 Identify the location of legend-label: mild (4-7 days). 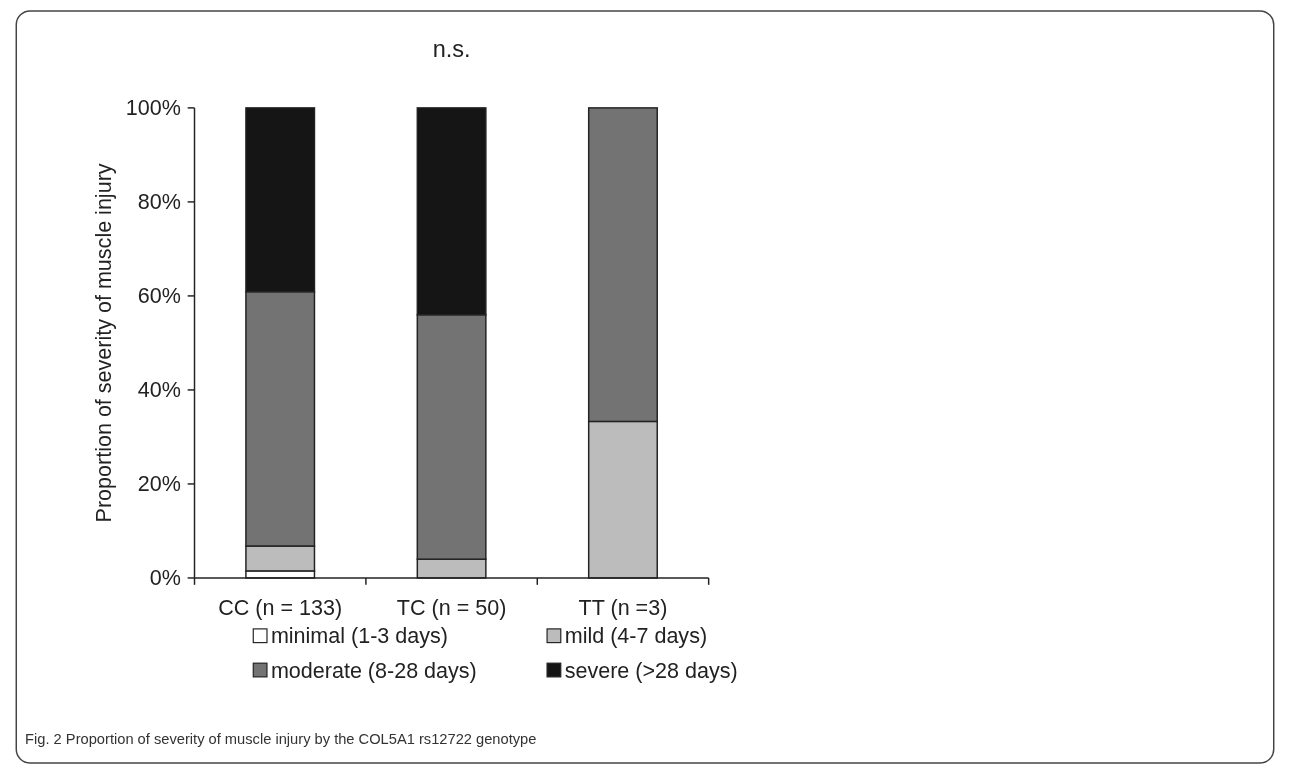
(636, 636).